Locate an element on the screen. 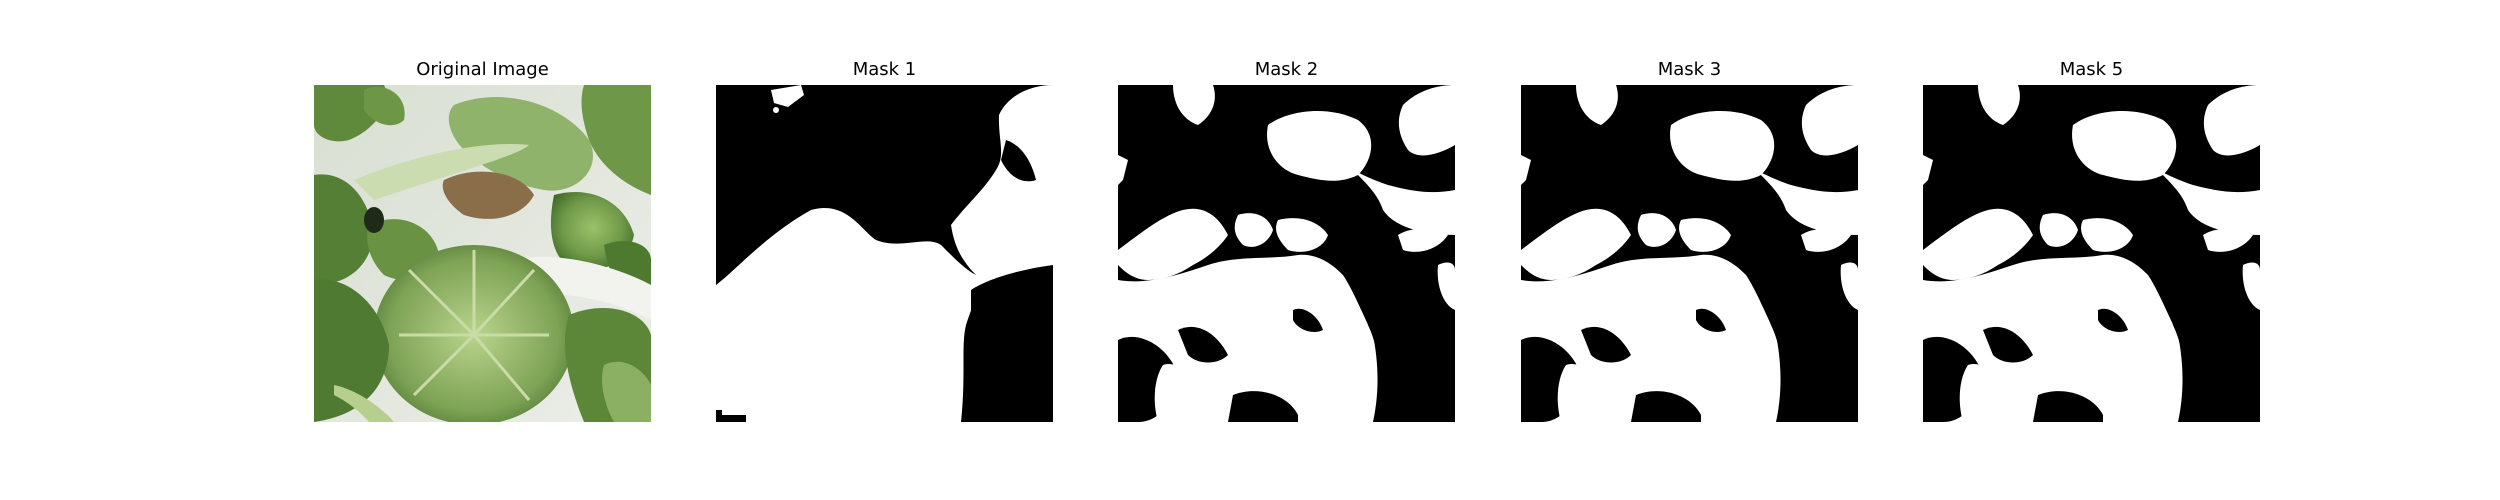 The height and width of the screenshot is (500, 2500). panel-title-mask-3: Mask 3 is located at coordinates (1689, 69).